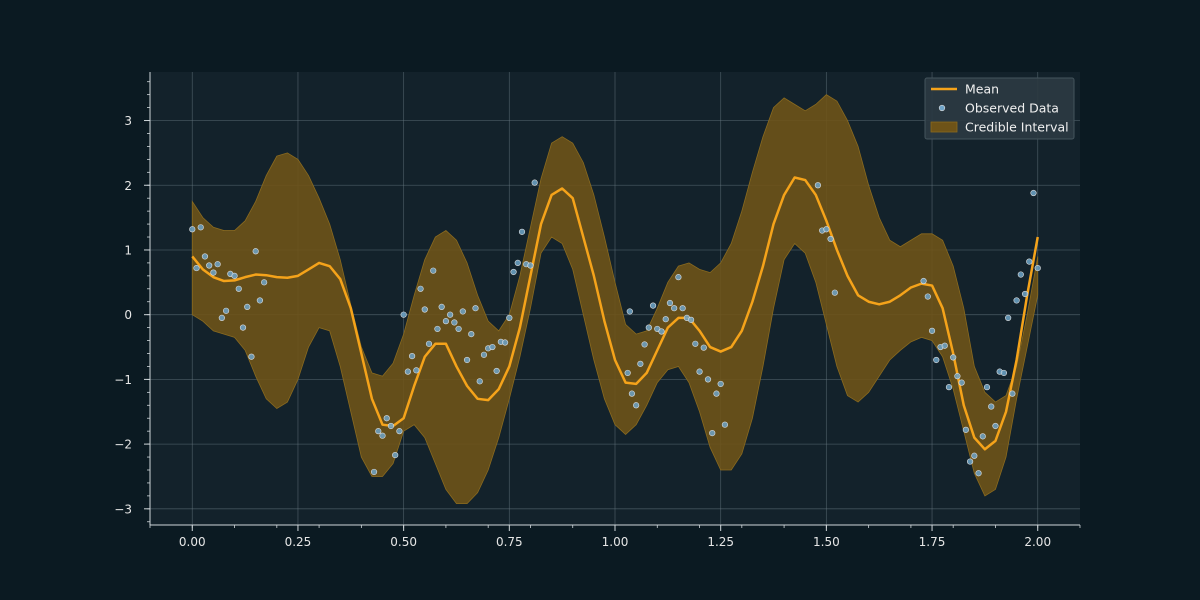 The image size is (1200, 600). Describe the element at coordinates (615, 542) in the screenshot. I see `x-tick-label: 1.00` at that location.